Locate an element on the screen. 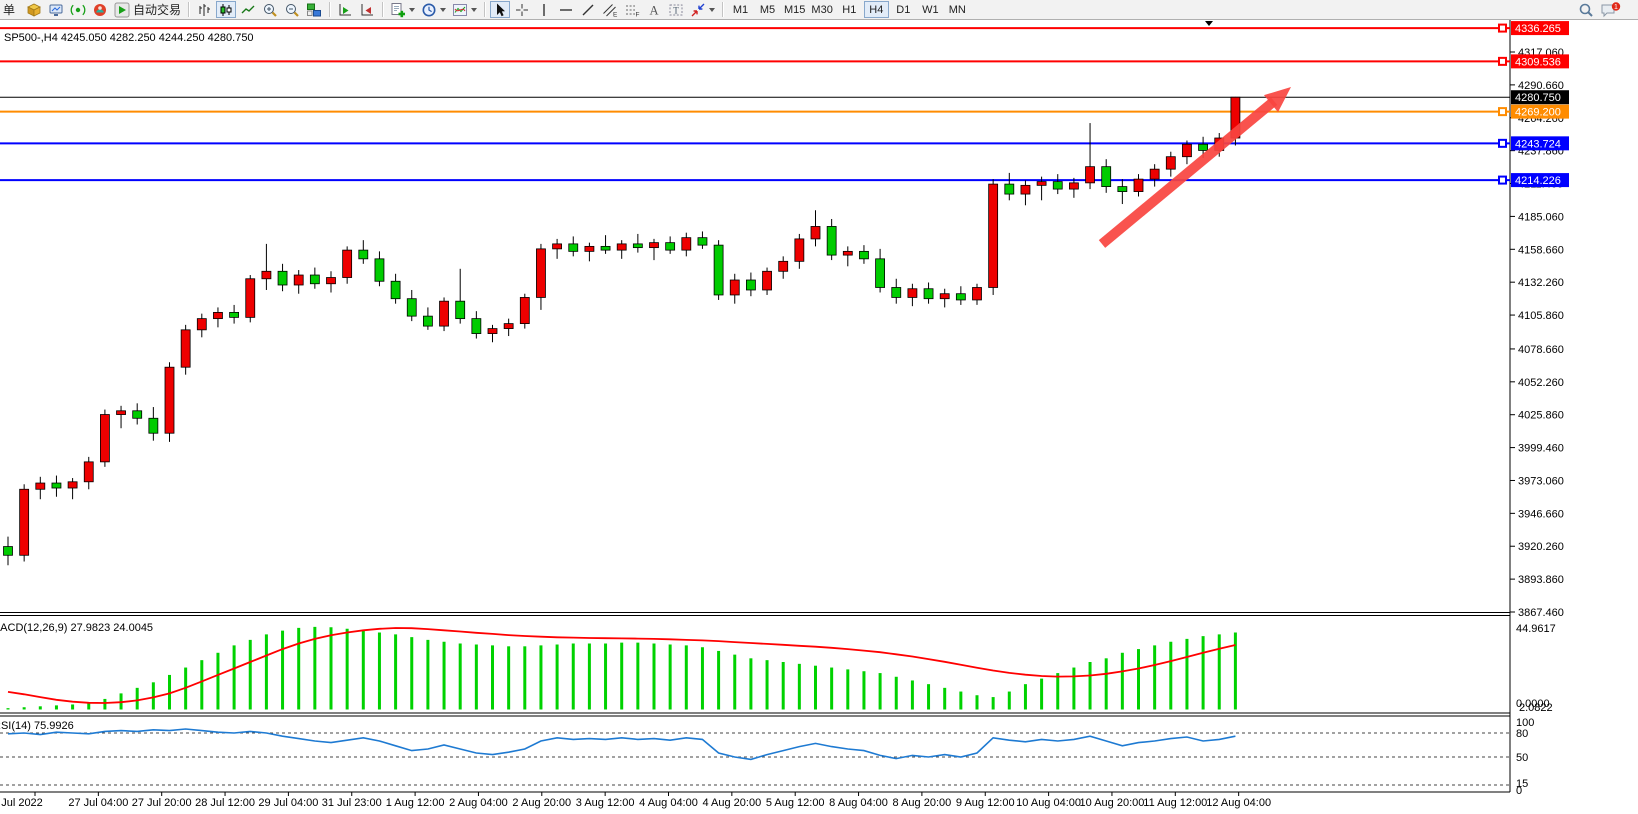 The height and width of the screenshot is (814, 1638). new-chart-button is located at coordinates (402, 9).